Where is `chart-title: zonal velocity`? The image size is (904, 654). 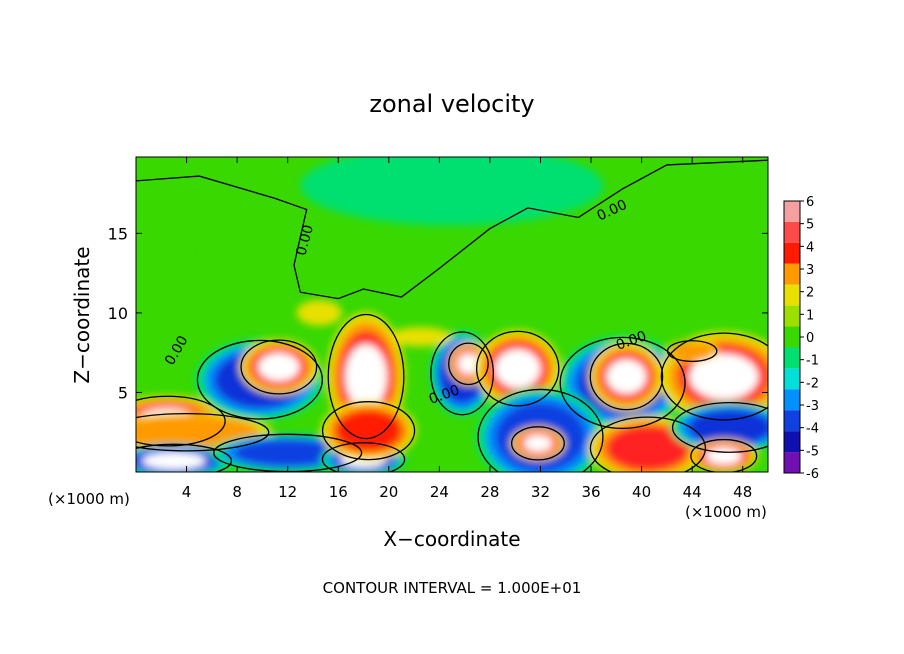
chart-title: zonal velocity is located at coordinates (451, 104).